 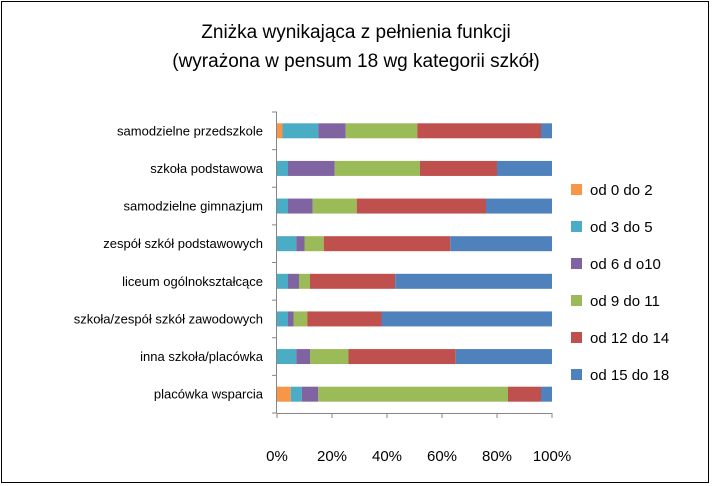 I want to click on x-tick-label: 60%, so click(x=442, y=456).